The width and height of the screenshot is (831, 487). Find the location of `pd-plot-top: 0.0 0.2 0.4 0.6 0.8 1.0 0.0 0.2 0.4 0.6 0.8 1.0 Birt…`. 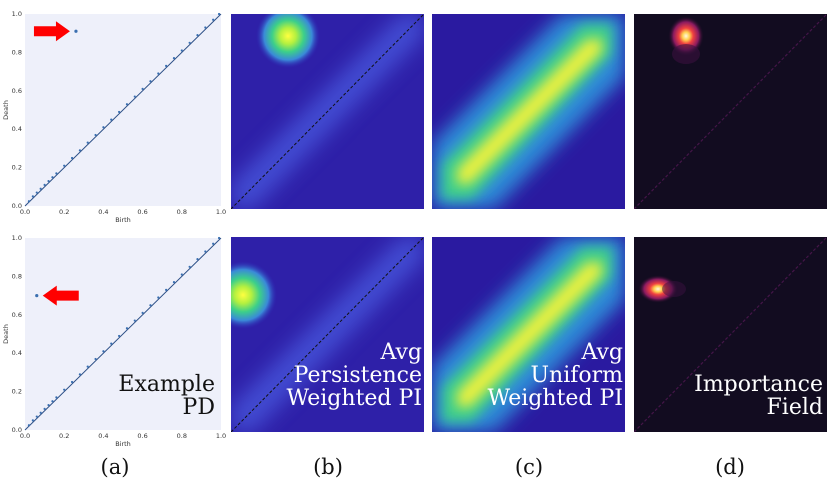

pd-plot-top: 0.0 0.2 0.4 0.6 0.8 1.0 0.0 0.2 0.4 0.6 0.8 1.0 Birt… is located at coordinates (114, 113).